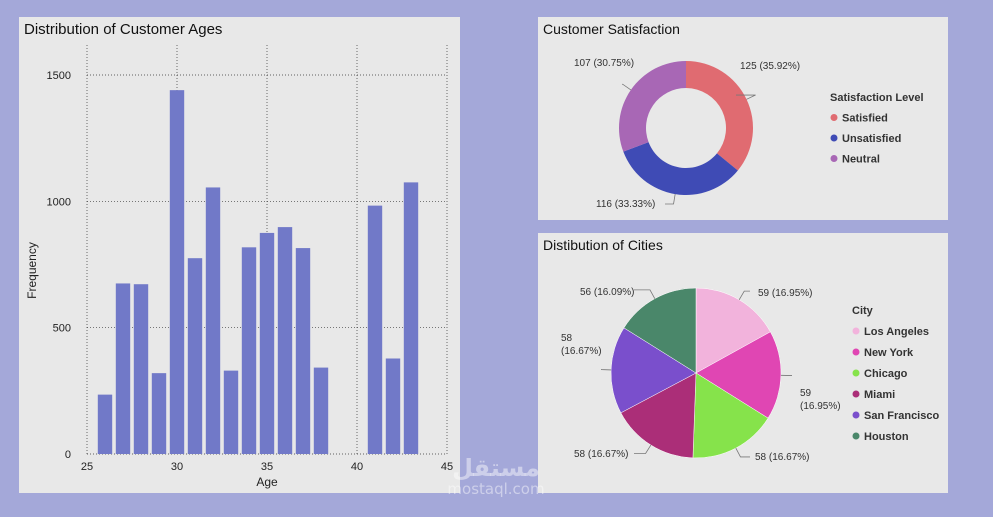 This screenshot has height=517, width=993. What do you see at coordinates (865, 119) in the screenshot?
I see `legend-label: Satisfied` at bounding box center [865, 119].